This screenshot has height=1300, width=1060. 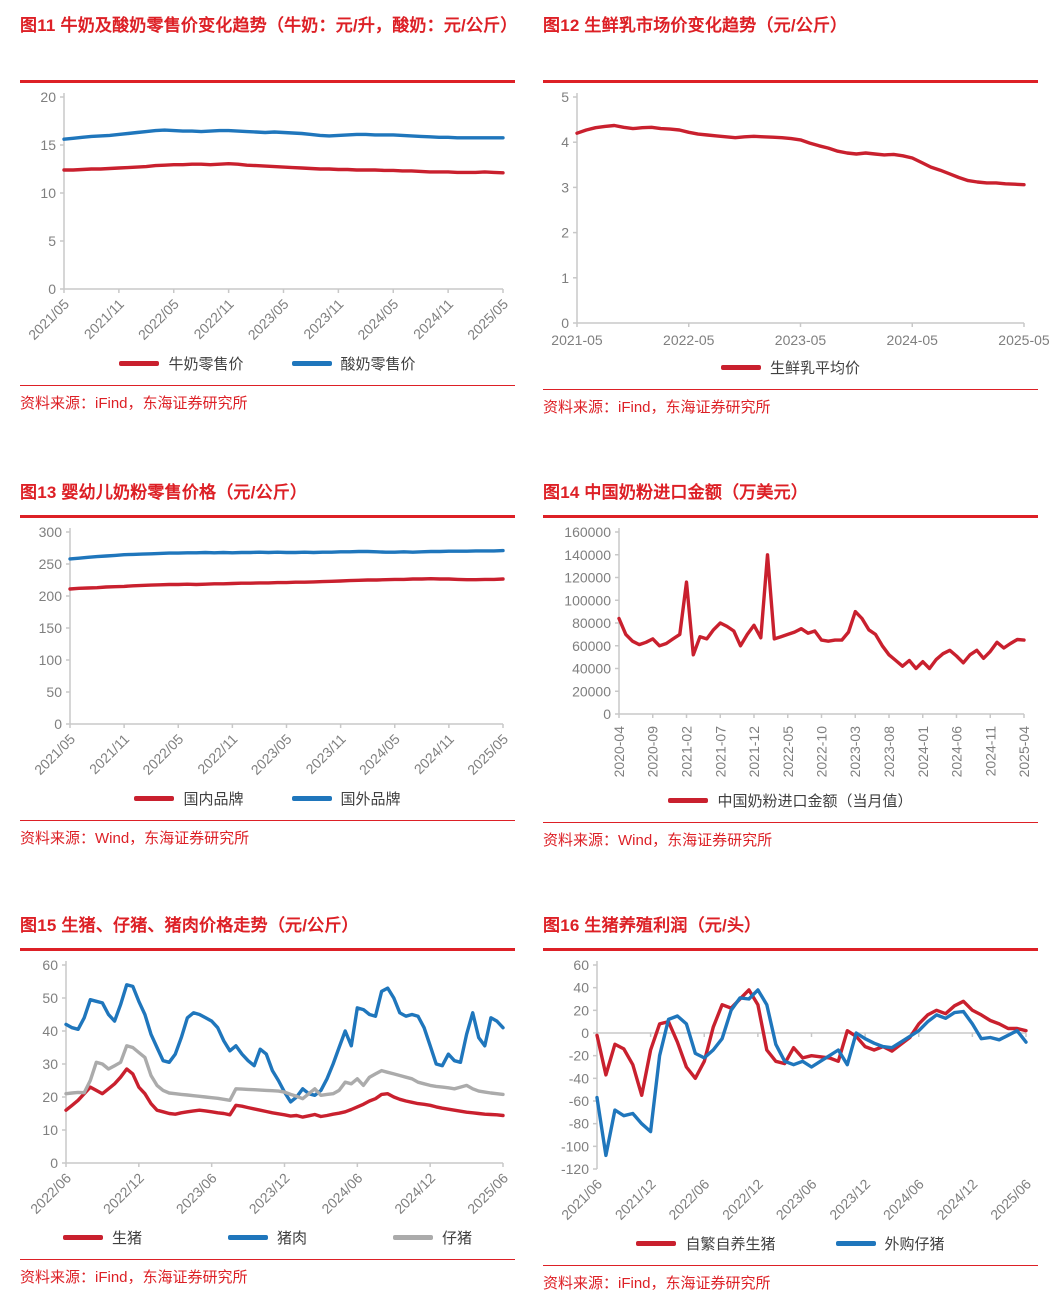 I want to click on legend-label: 生猪, so click(x=126, y=1238).